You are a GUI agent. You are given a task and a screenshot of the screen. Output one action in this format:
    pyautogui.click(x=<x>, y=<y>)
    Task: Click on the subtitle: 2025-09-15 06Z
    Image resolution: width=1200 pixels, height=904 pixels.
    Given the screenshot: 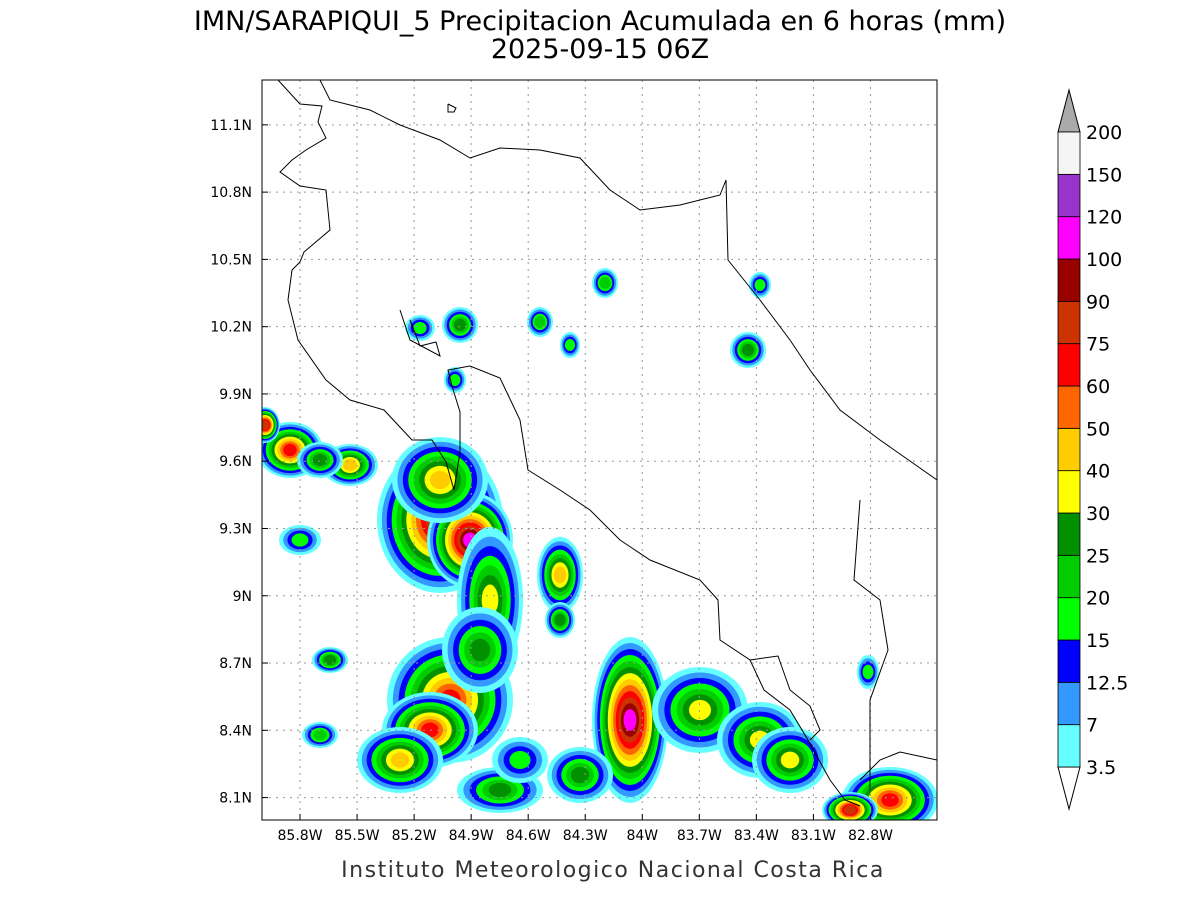 What is the action you would take?
    pyautogui.click(x=600, y=49)
    